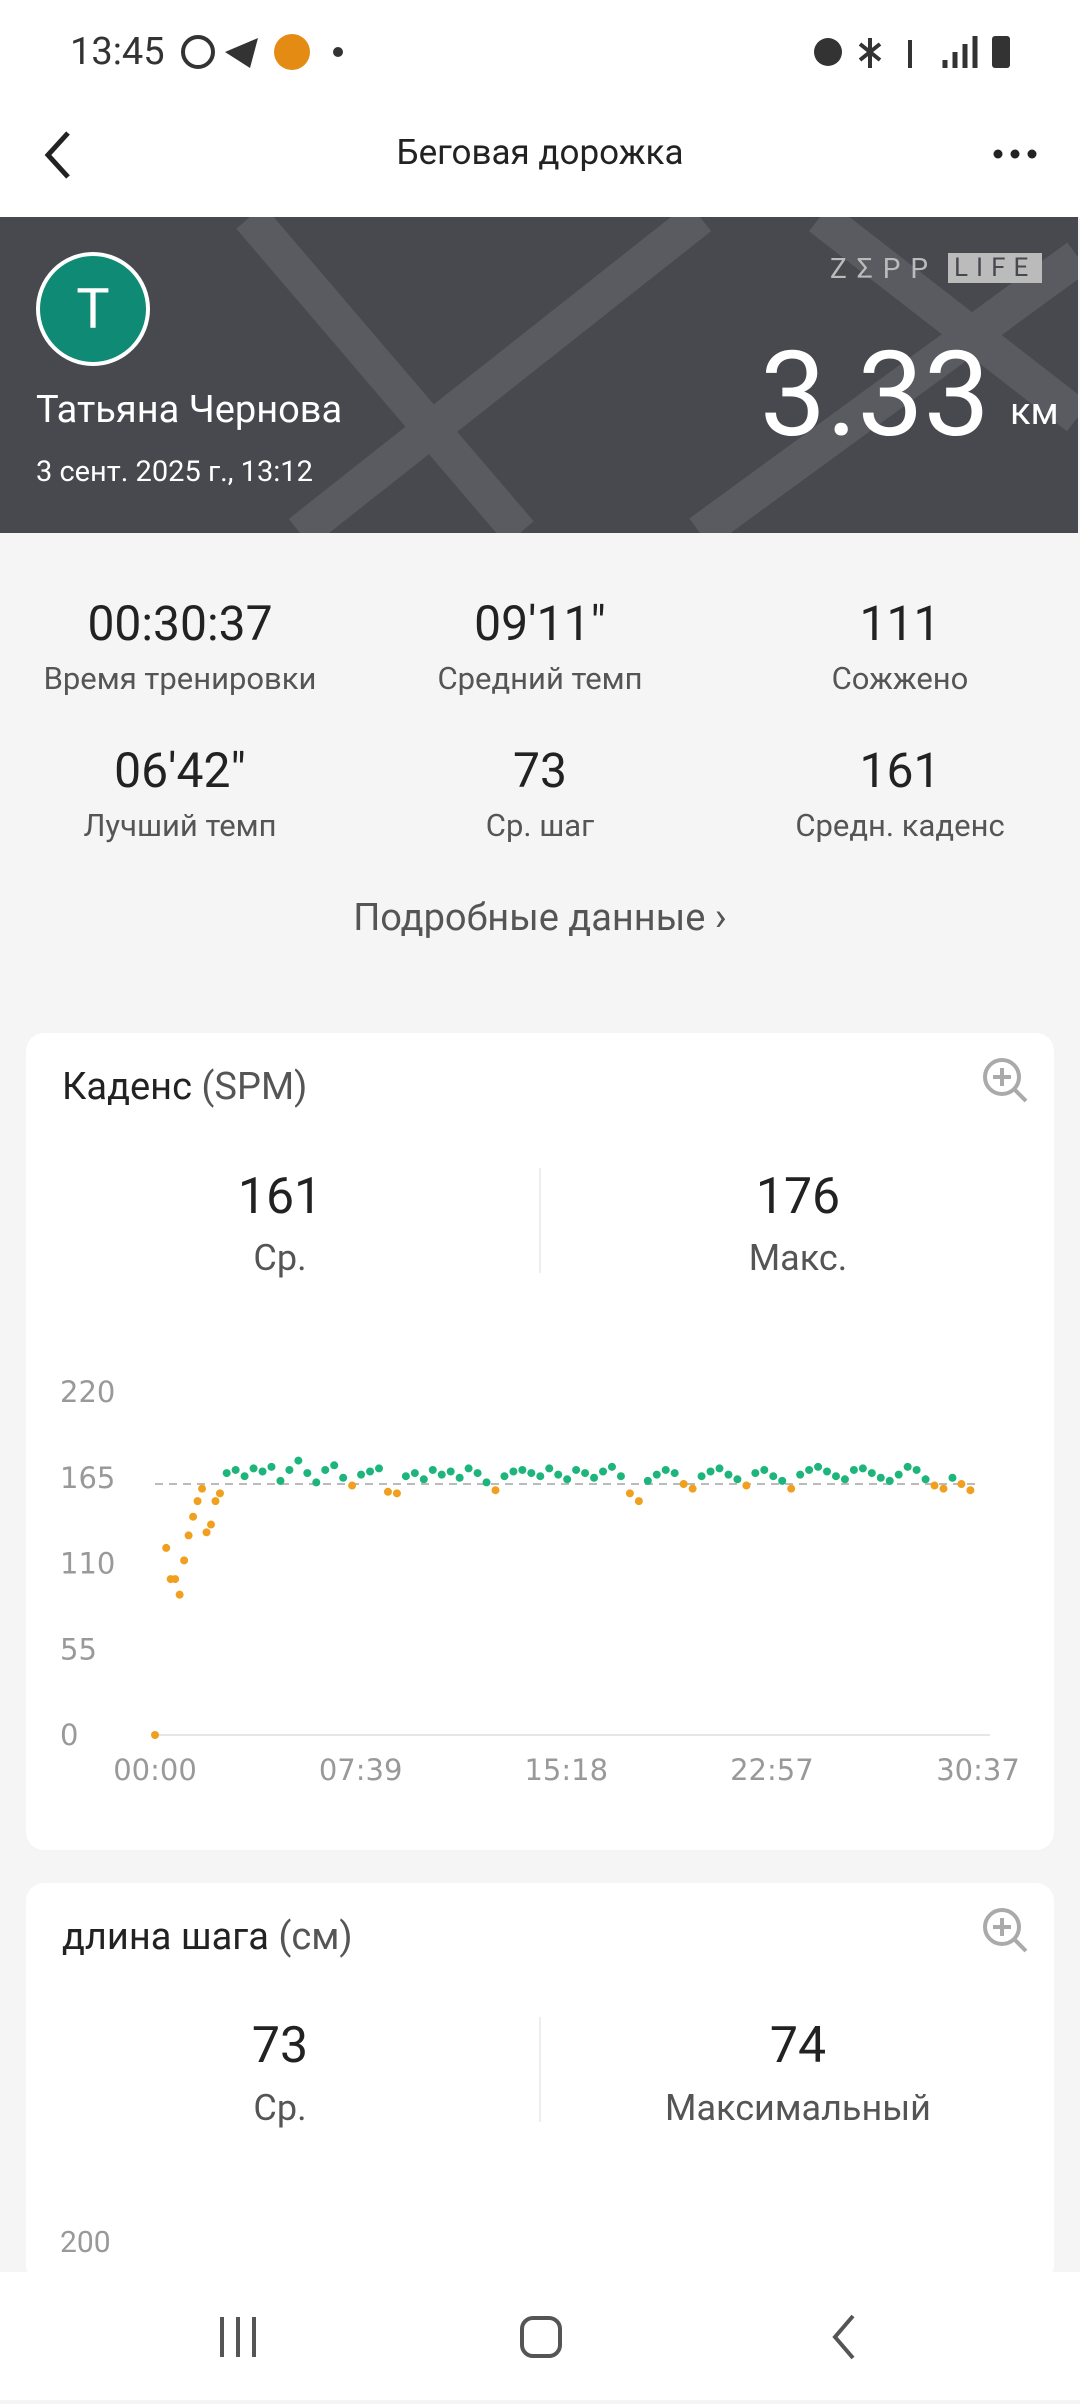  What do you see at coordinates (315, 1937) in the screenshot?
I see `stride-unit: (см)` at bounding box center [315, 1937].